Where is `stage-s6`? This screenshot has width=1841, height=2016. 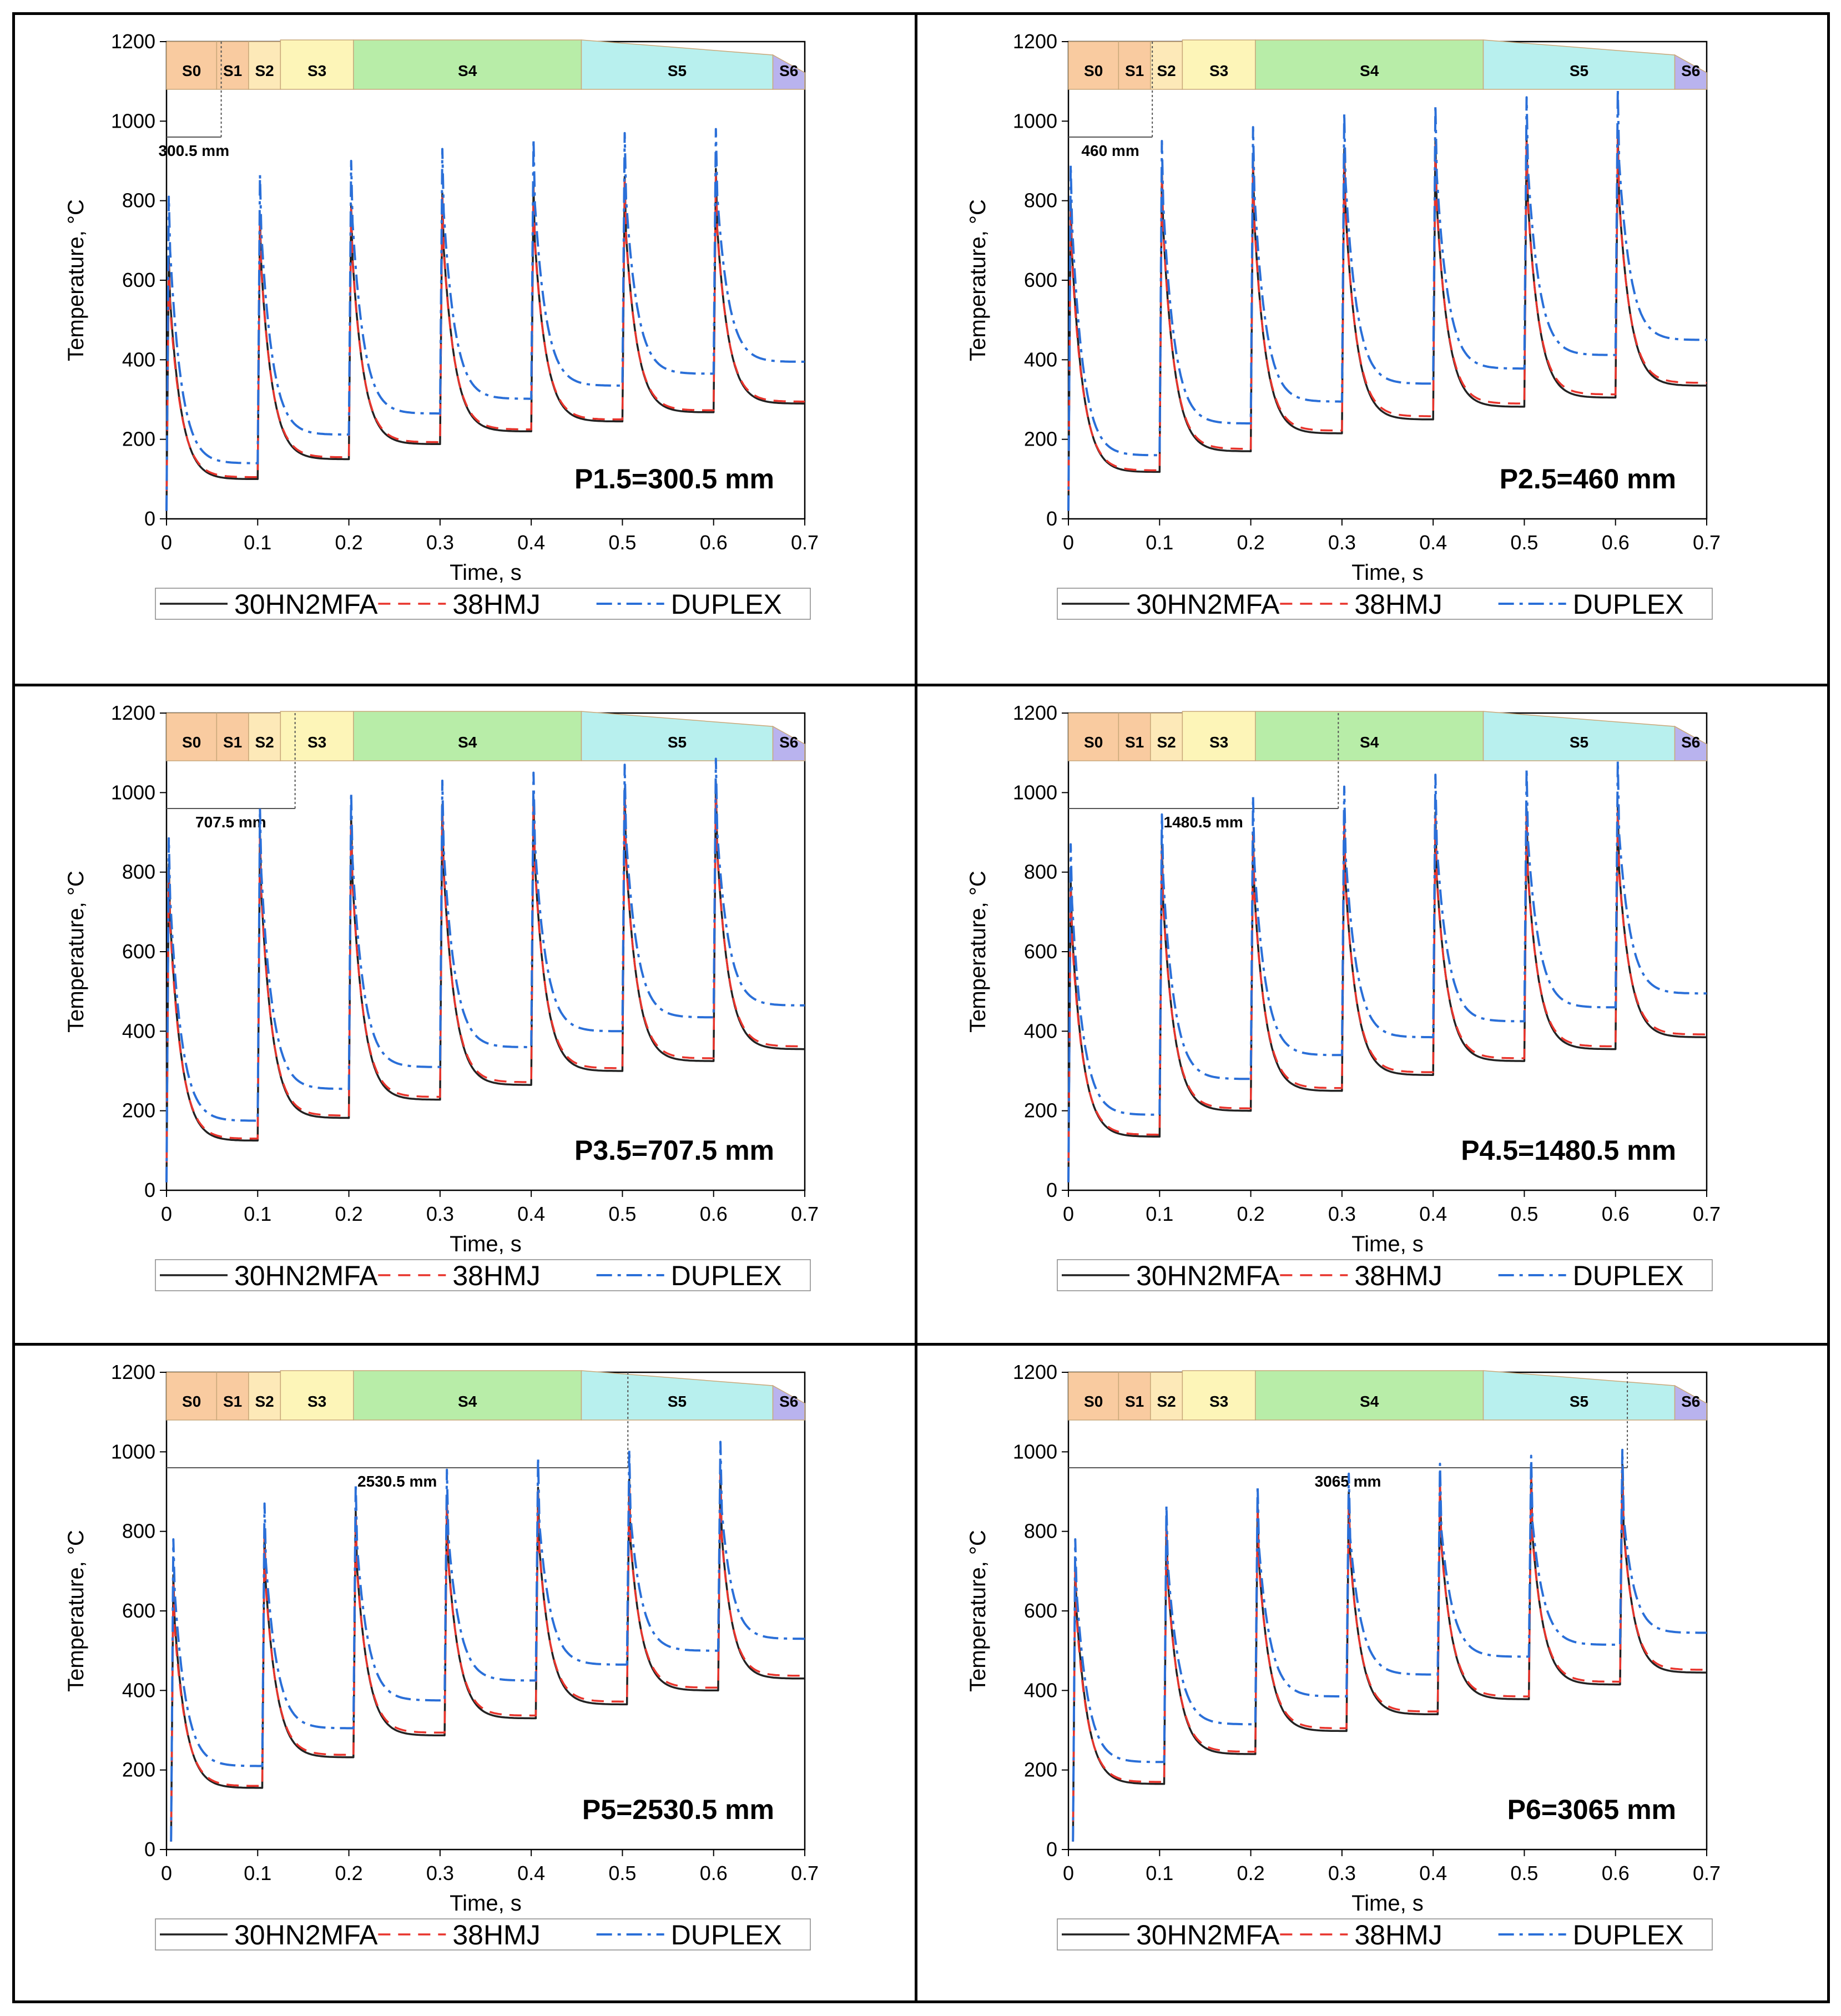
stage-s6 is located at coordinates (1690, 743).